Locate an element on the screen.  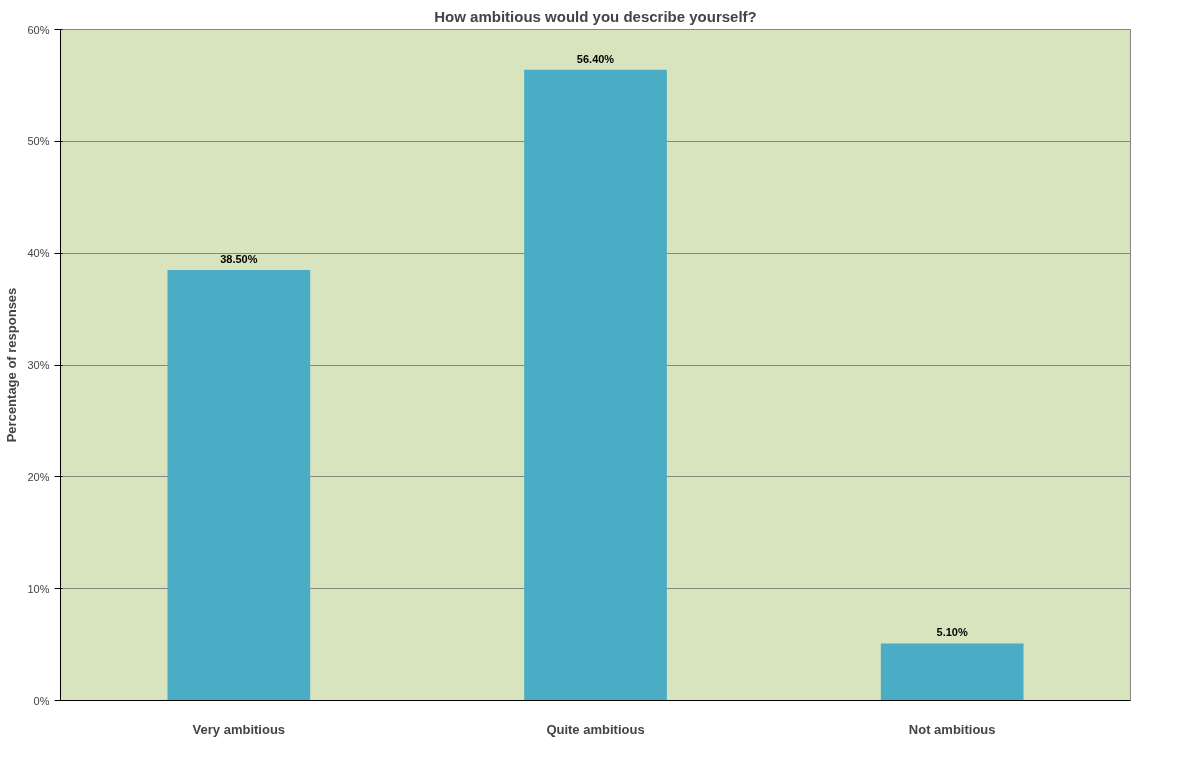
y-tick-label: 0% is located at coordinates (41, 700).